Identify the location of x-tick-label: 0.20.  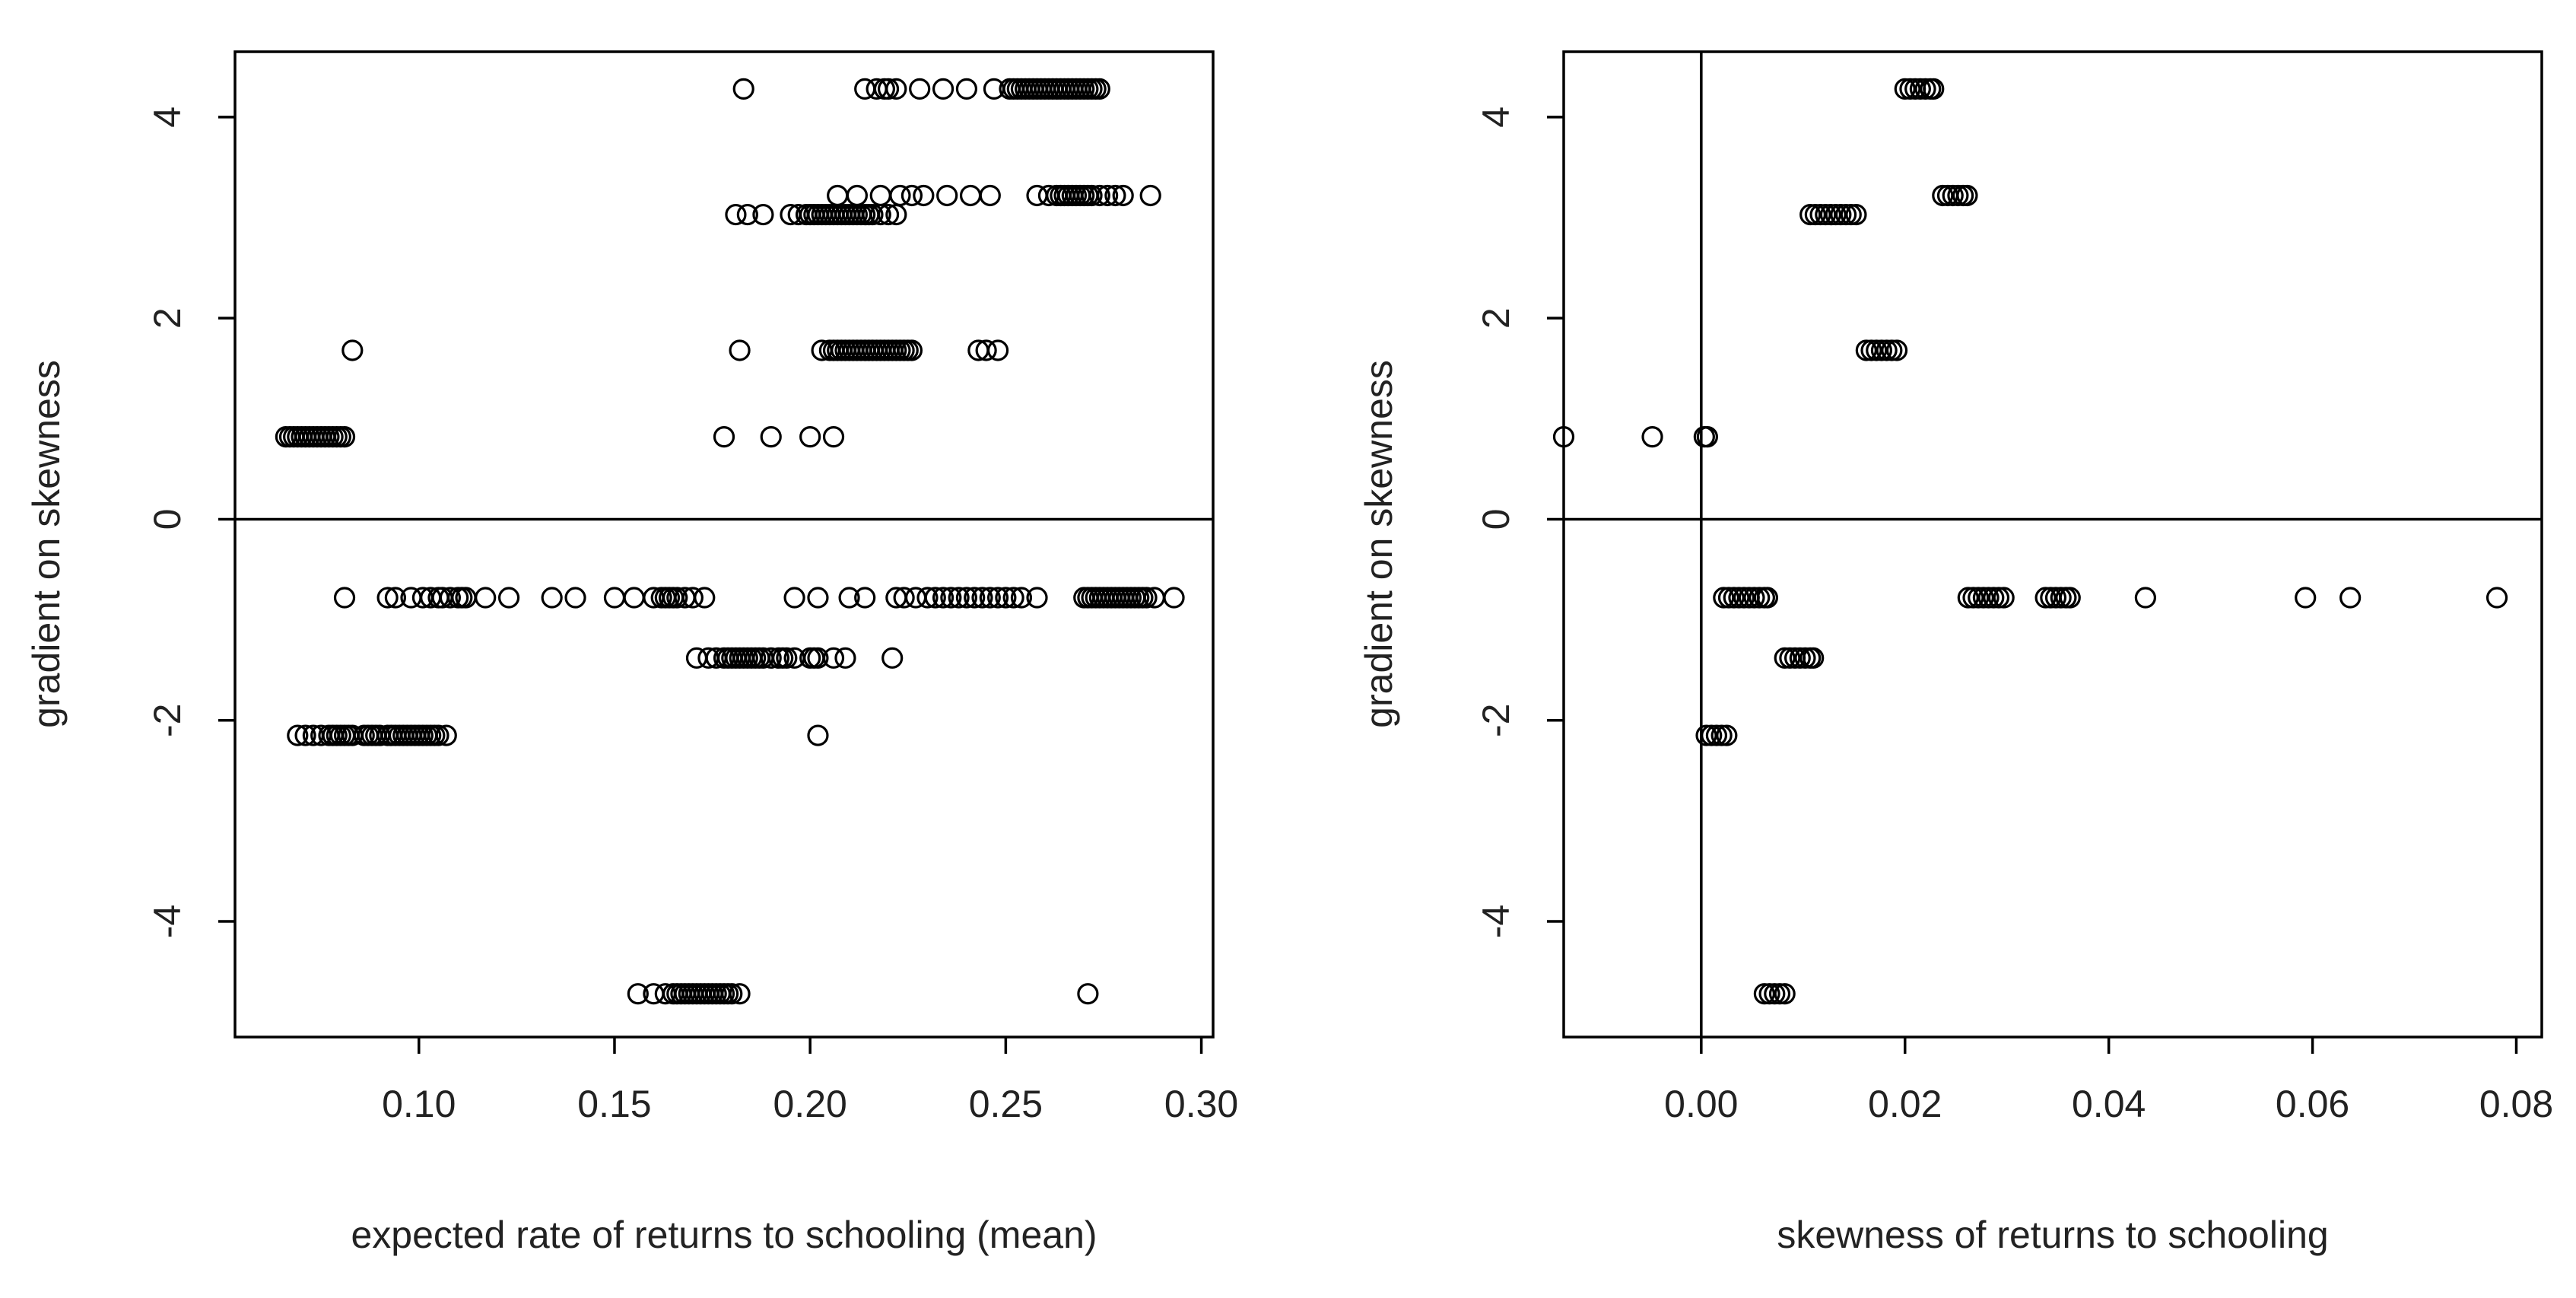
(810, 1104).